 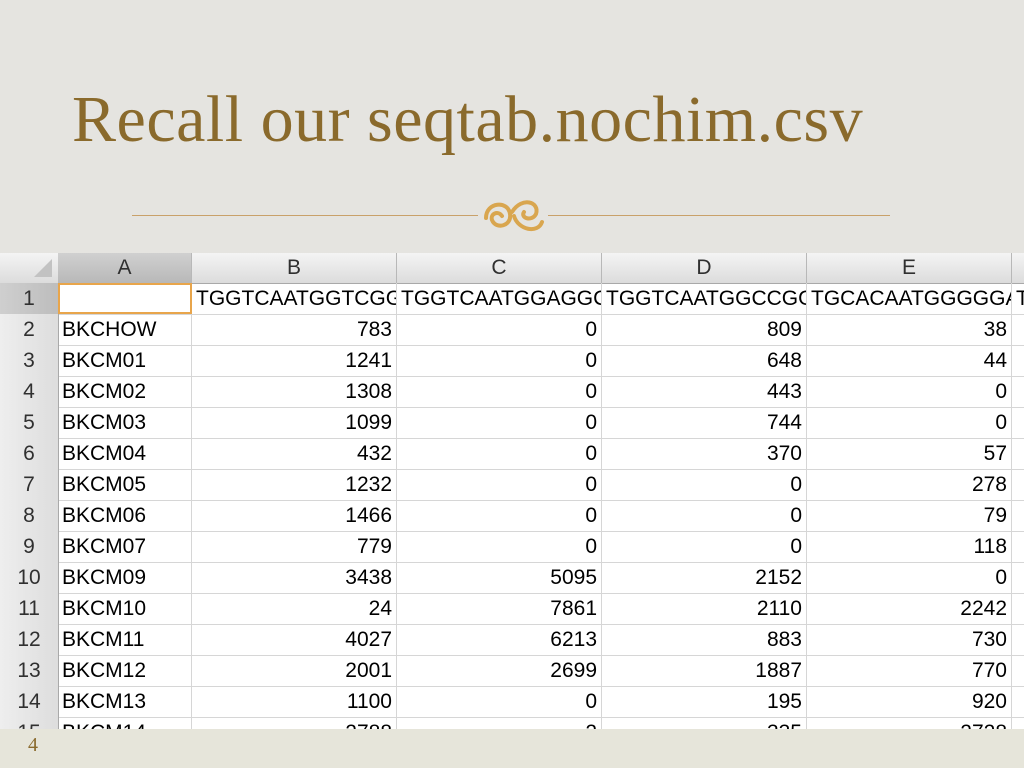 What do you see at coordinates (499, 298) in the screenshot?
I see `sequence-header-cell: TGGTCAATGGAGGCA` at bounding box center [499, 298].